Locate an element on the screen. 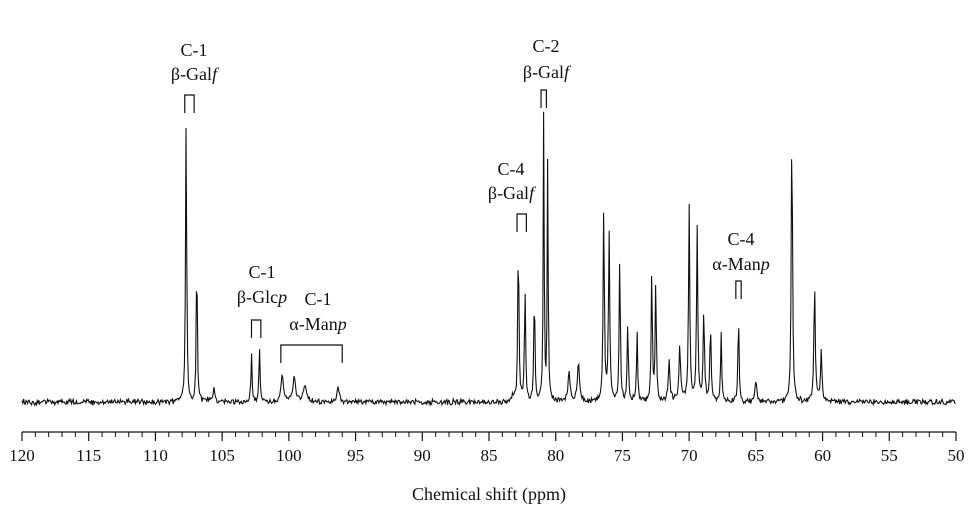  annotation-3-bracket is located at coordinates (311, 353).